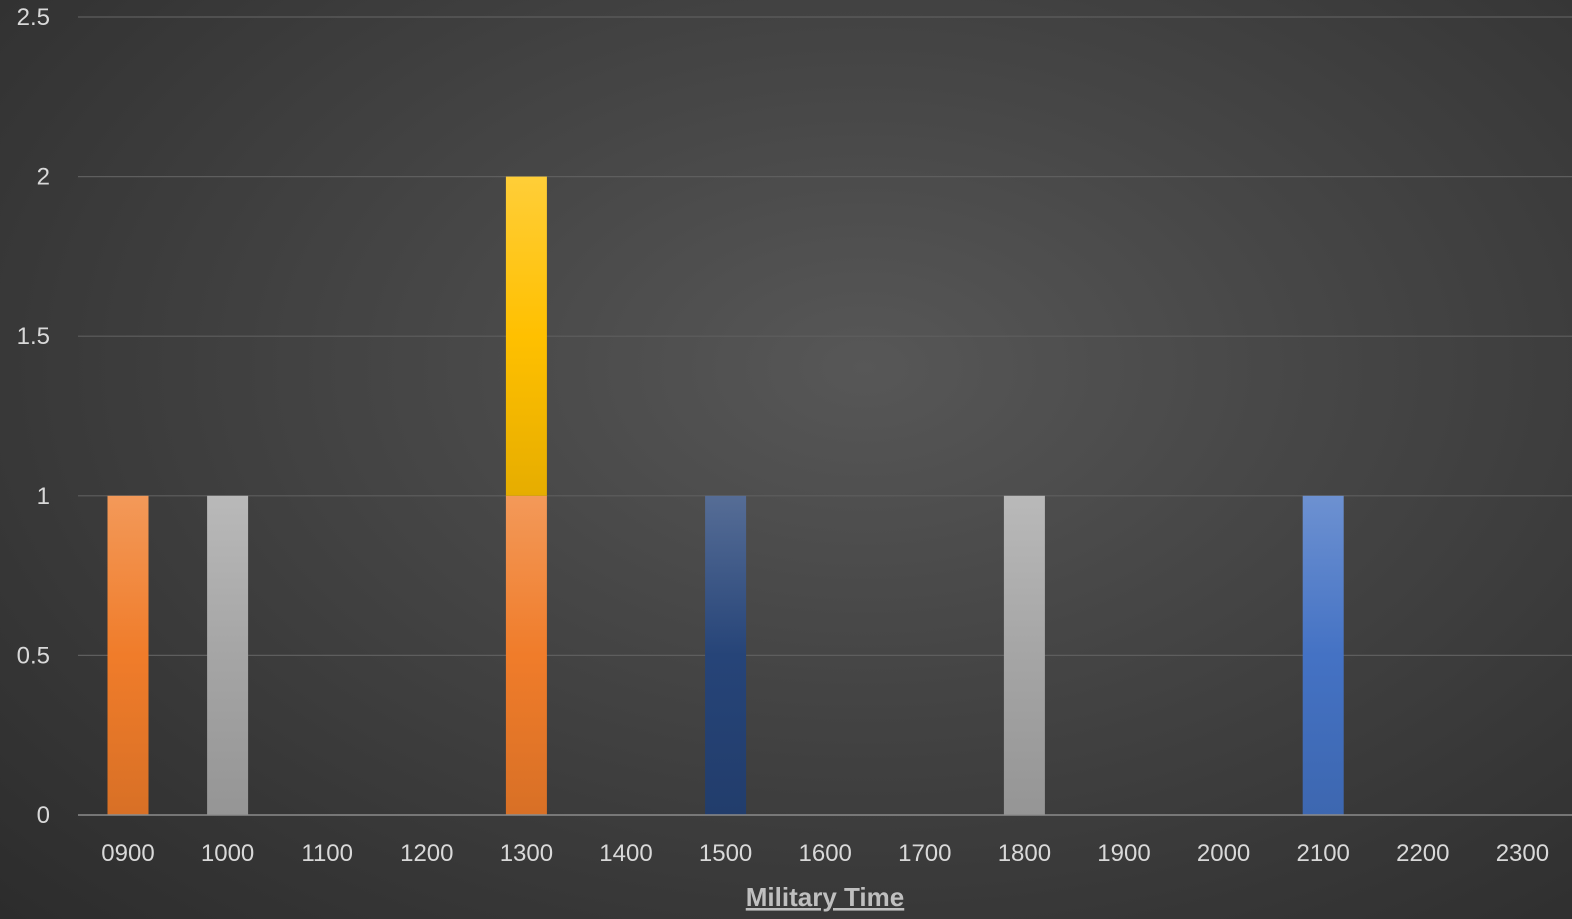 This screenshot has width=1572, height=919. Describe the element at coordinates (725, 853) in the screenshot. I see `x-tick-label: 1500` at that location.